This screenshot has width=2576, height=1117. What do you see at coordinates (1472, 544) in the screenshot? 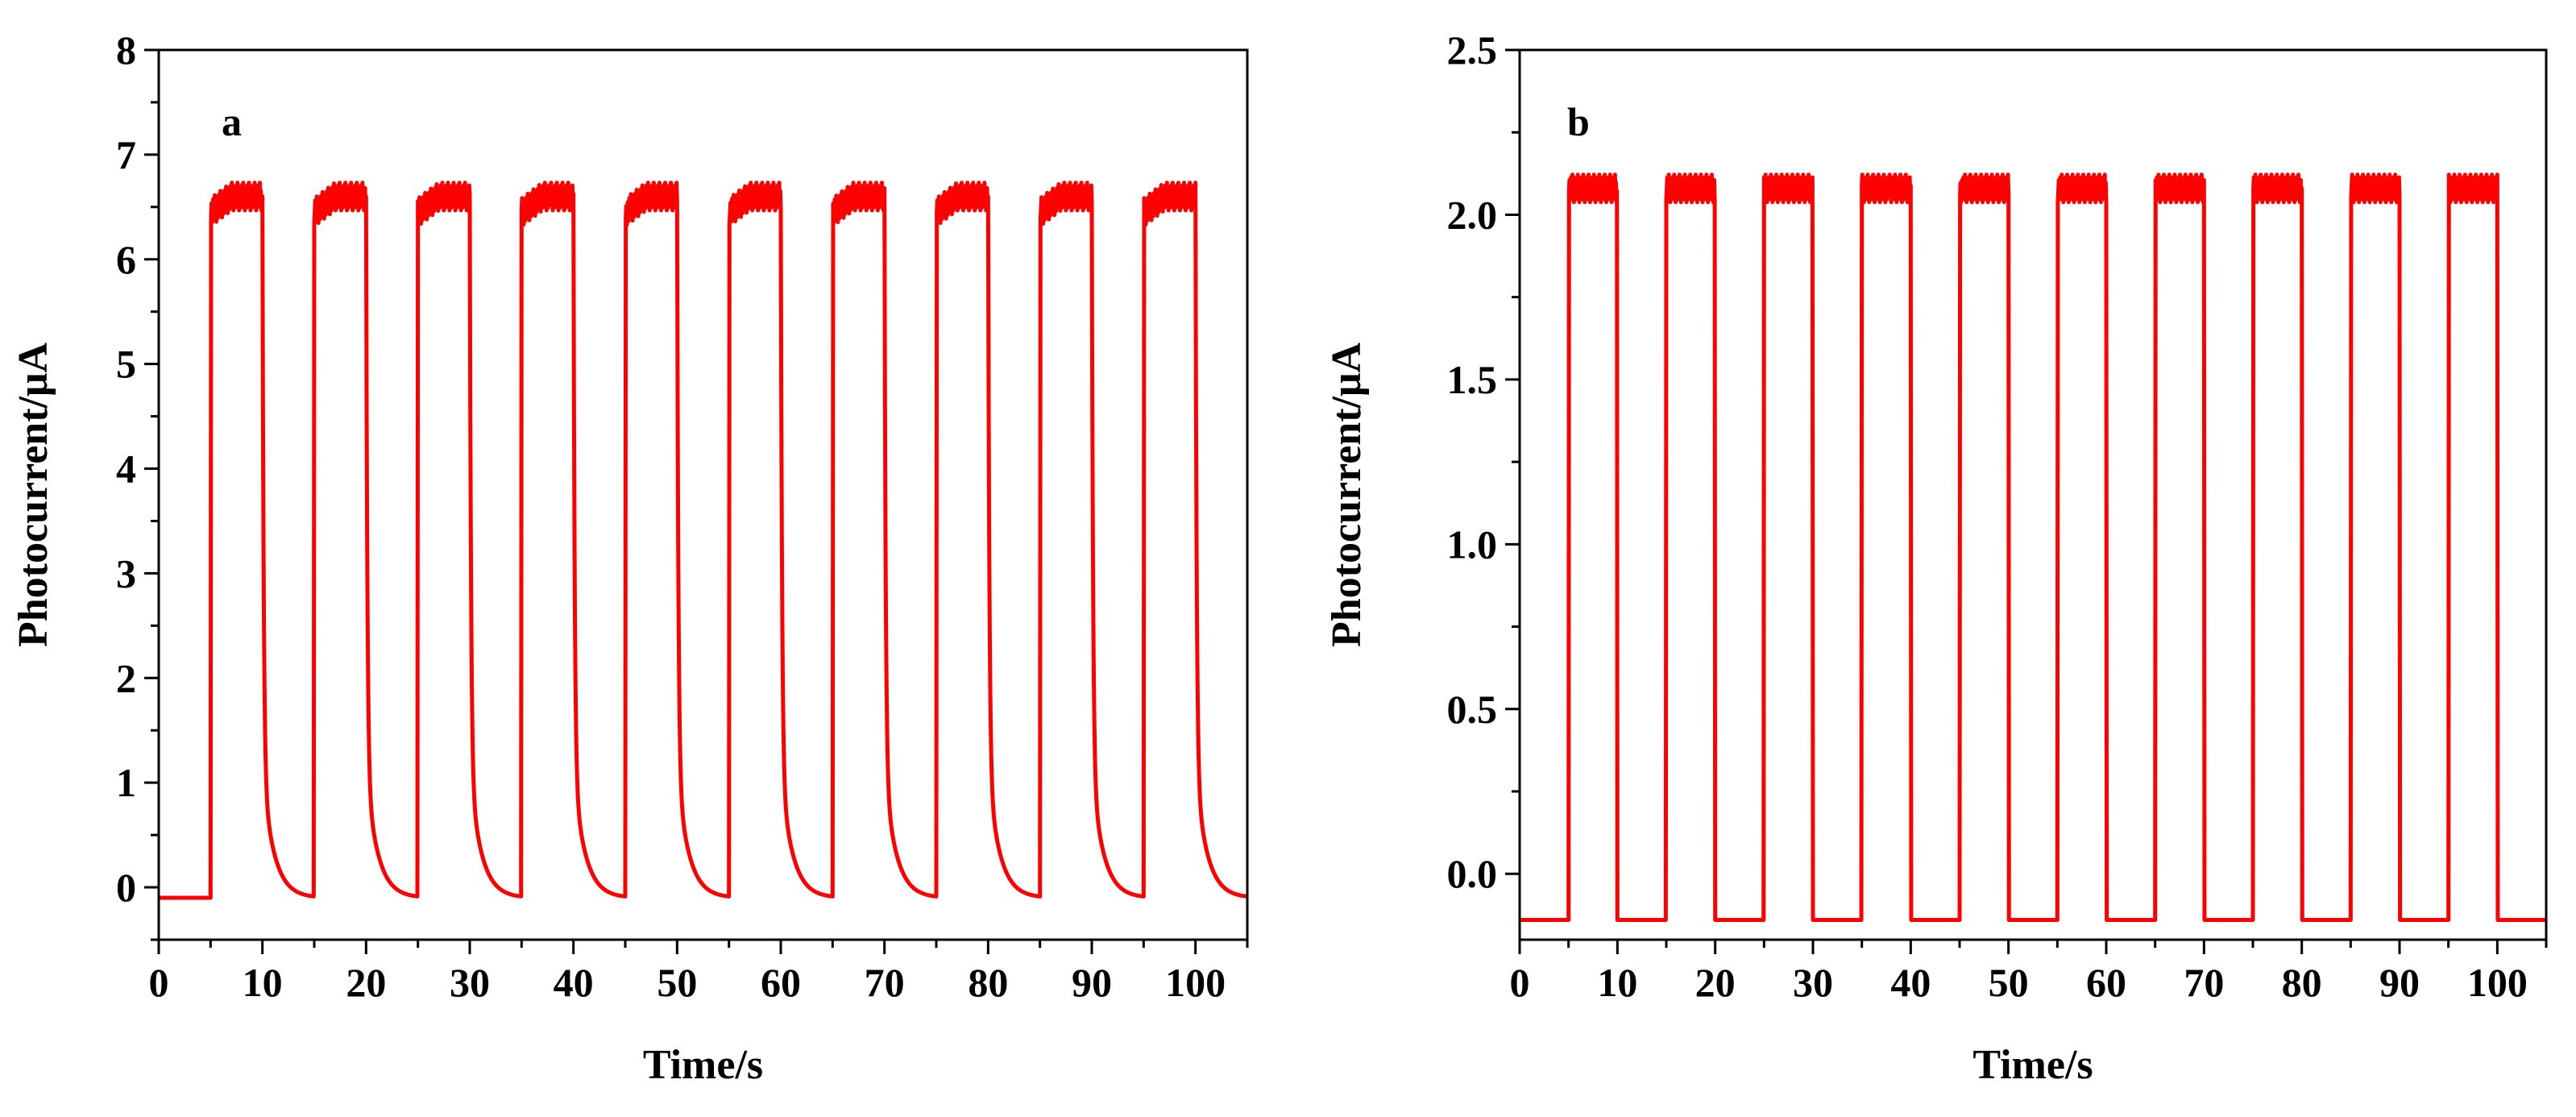
I see `y-tick-label: 1.0` at bounding box center [1472, 544].